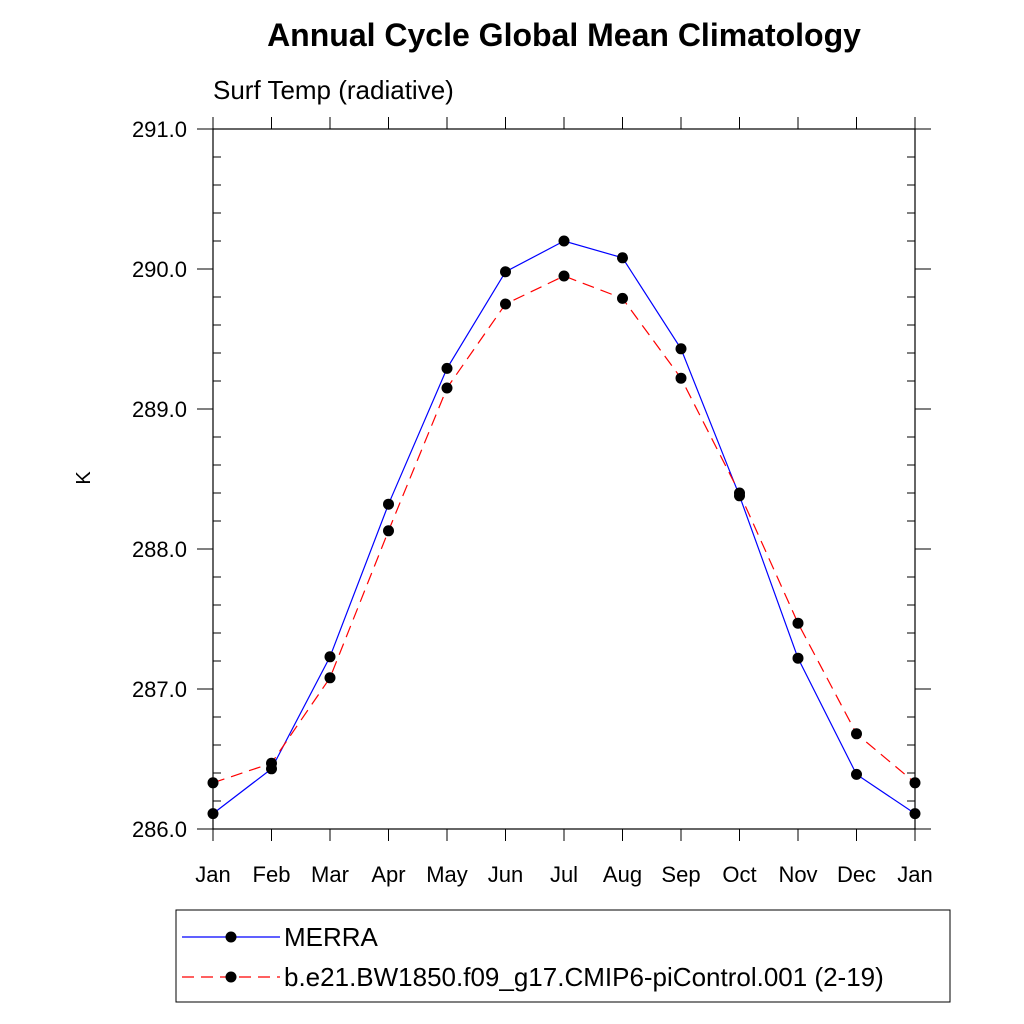 This screenshot has width=1024, height=1024. Describe the element at coordinates (159, 409) in the screenshot. I see `y-tick-label: 289.0` at that location.